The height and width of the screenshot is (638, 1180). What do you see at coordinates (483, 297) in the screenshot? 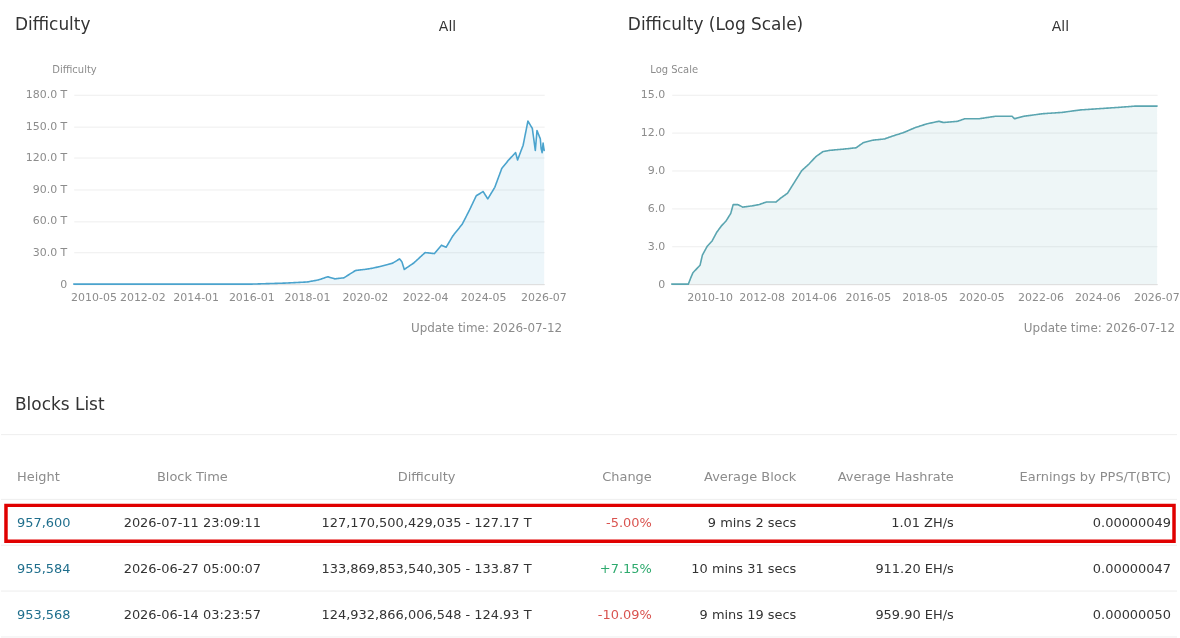
I see `x-tick-label: 2024-05` at bounding box center [483, 297].